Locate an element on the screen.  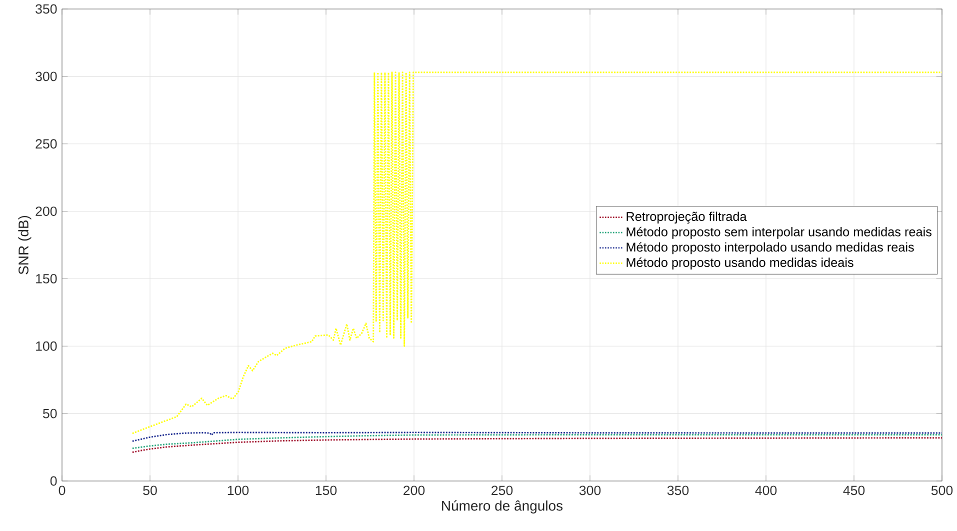
x-tick-label: 100 is located at coordinates (238, 491).